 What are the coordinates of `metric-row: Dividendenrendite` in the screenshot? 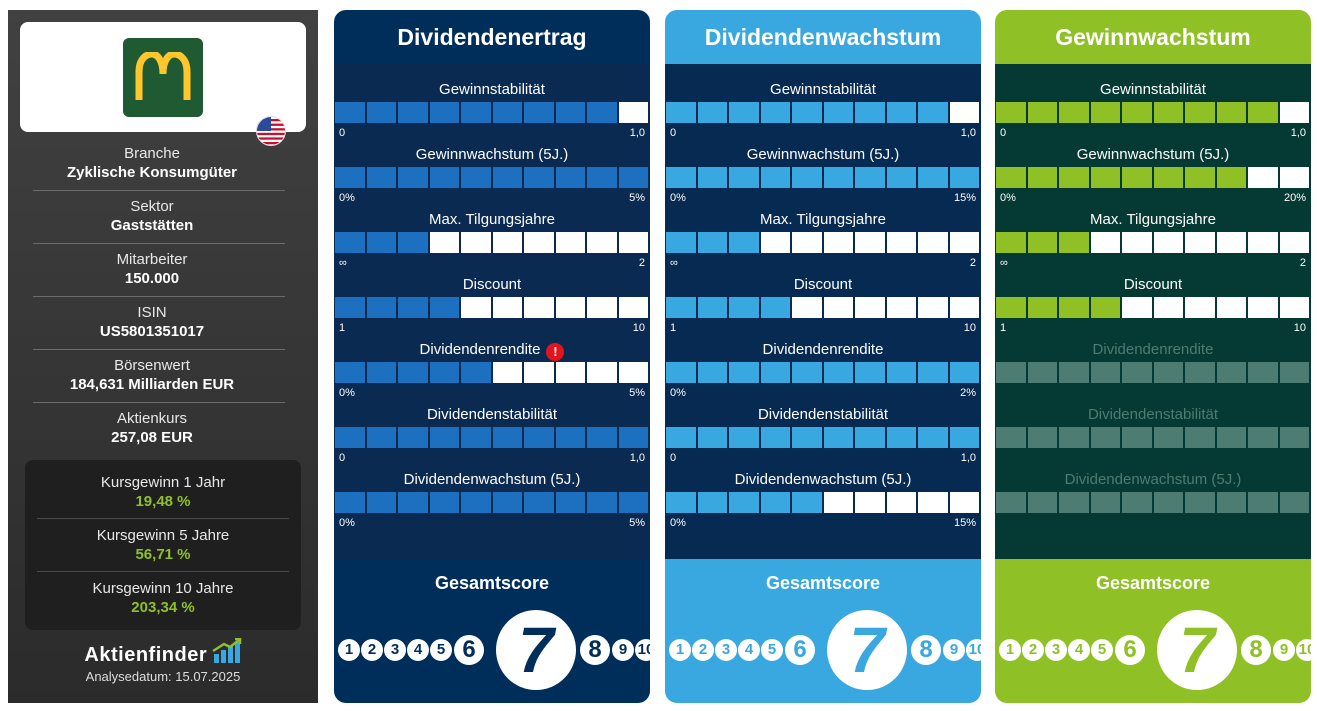 It's located at (1153, 356).